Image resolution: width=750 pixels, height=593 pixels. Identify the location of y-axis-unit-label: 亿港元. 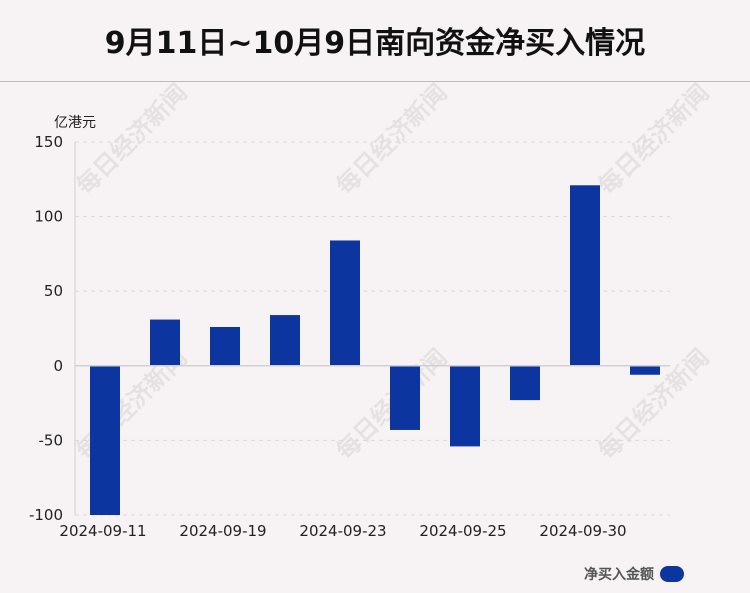
(75, 123).